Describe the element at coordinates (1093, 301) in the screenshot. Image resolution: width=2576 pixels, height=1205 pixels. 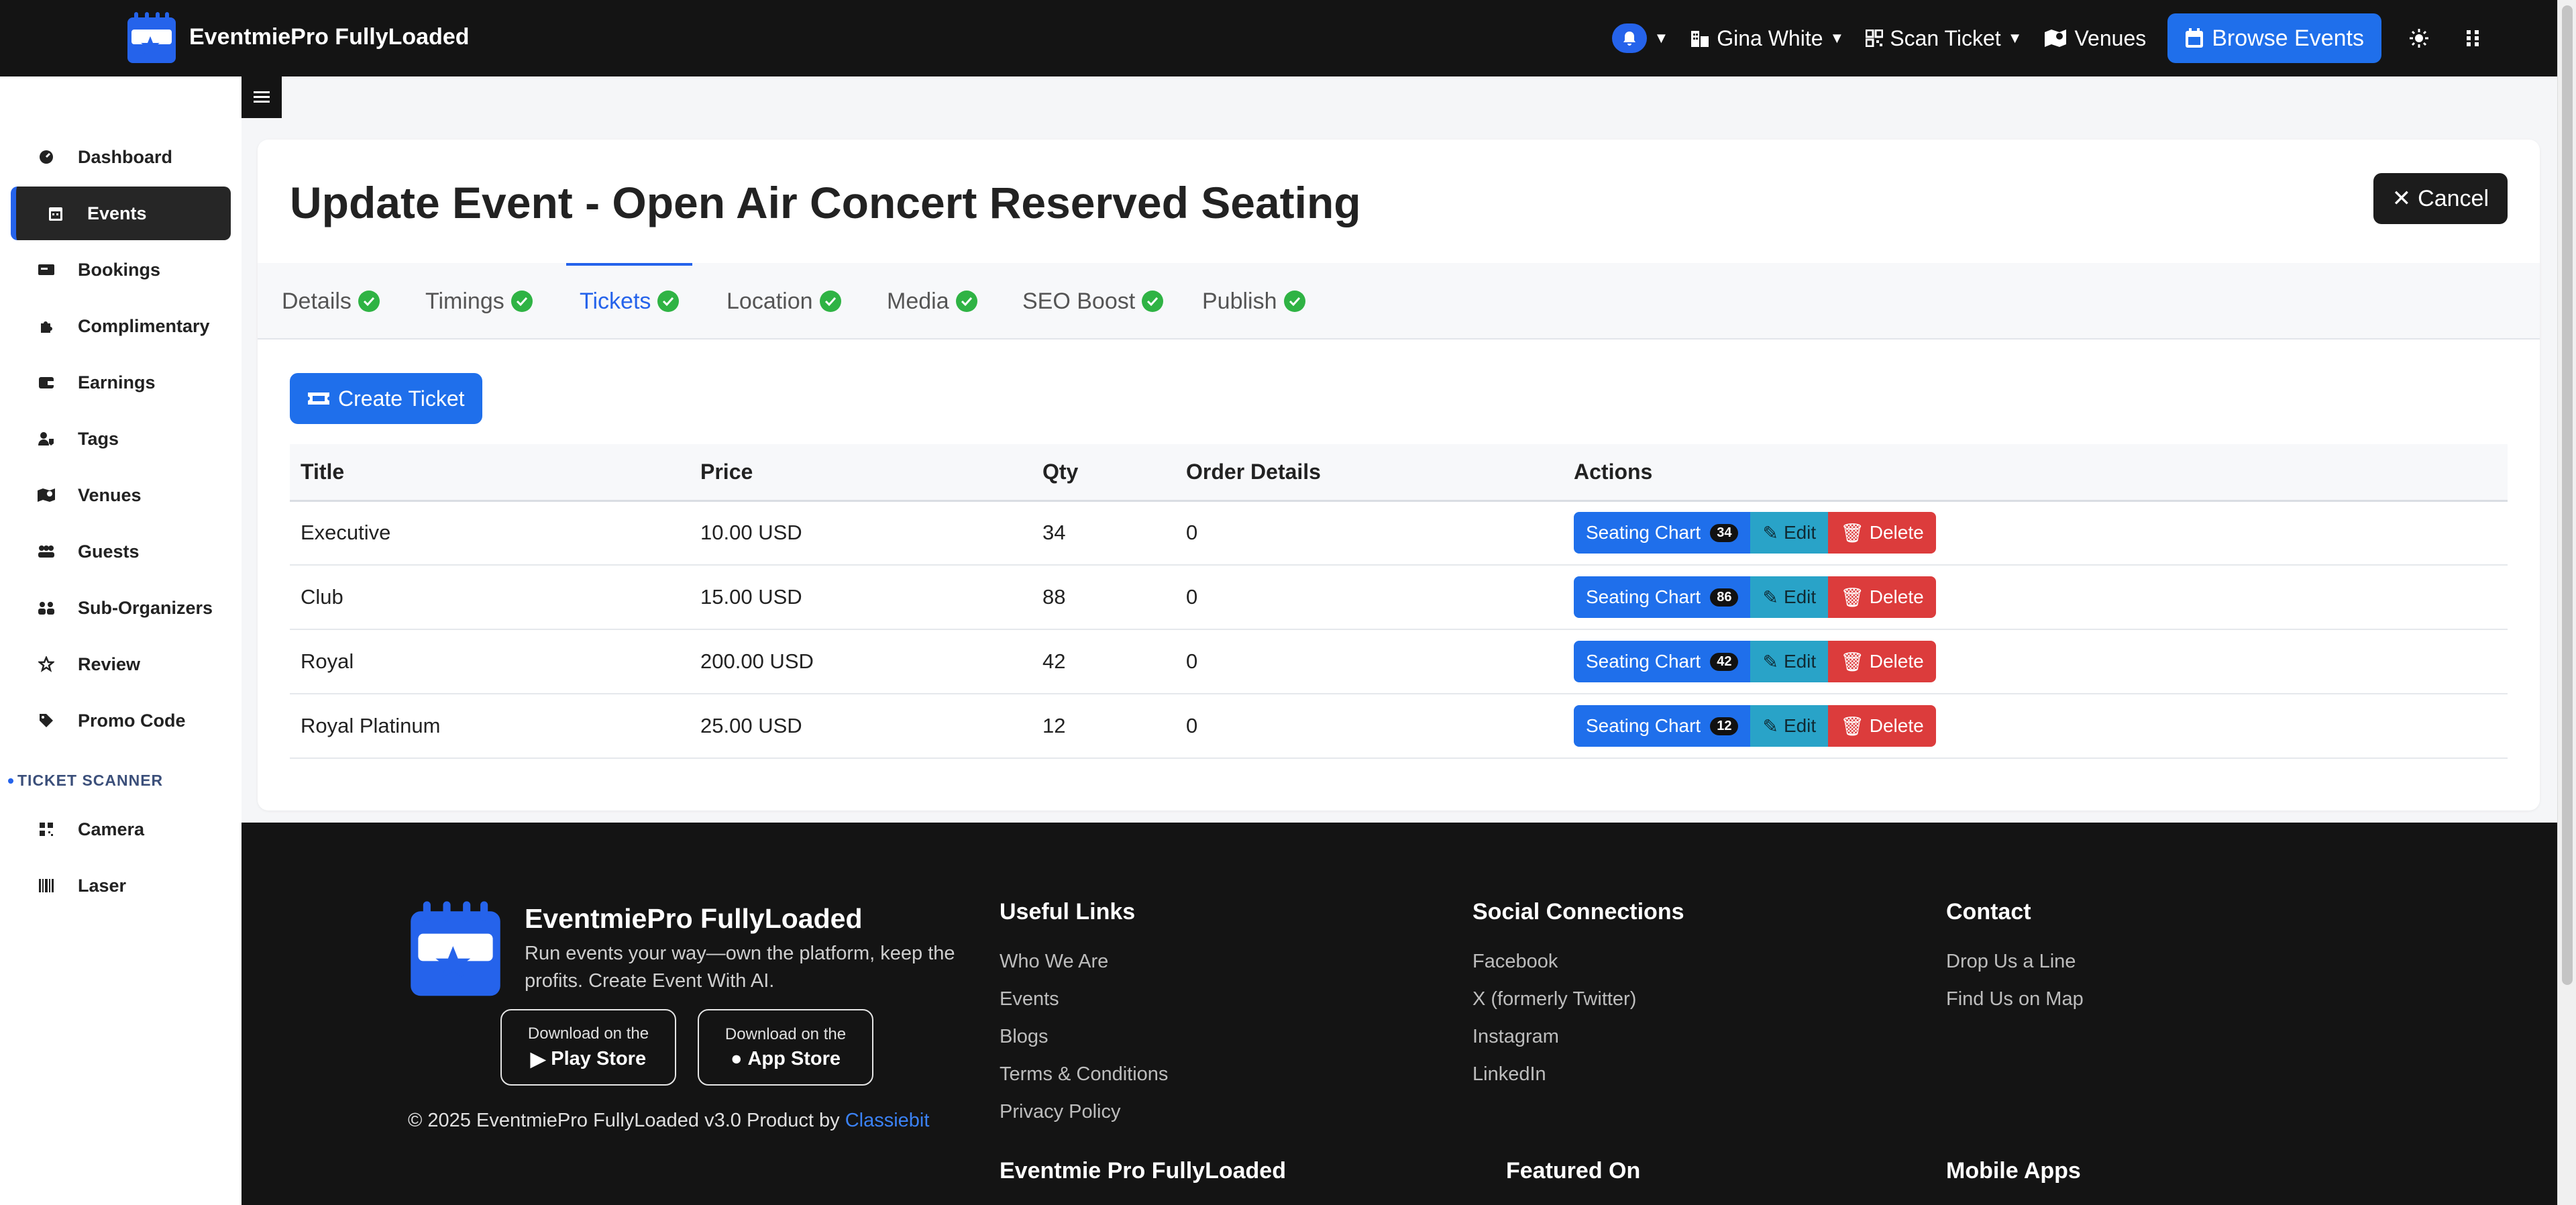
I see `tab-seo-boost: SEO Boost` at that location.